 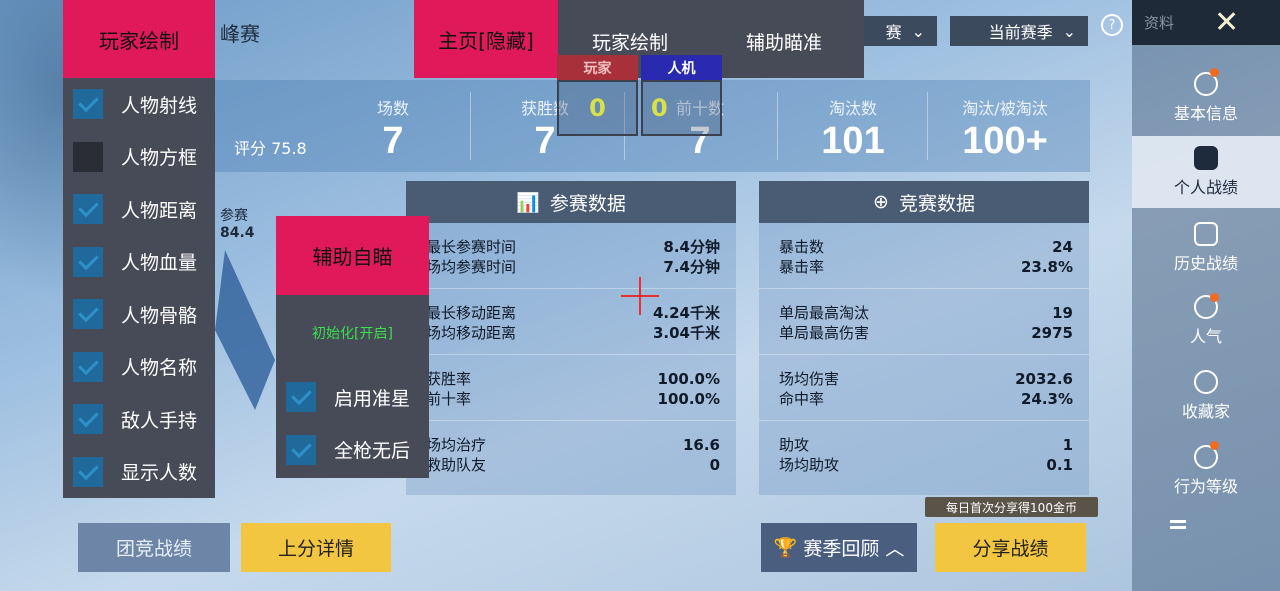 What do you see at coordinates (659, 108) in the screenshot?
I see `bot-count-value: 0` at bounding box center [659, 108].